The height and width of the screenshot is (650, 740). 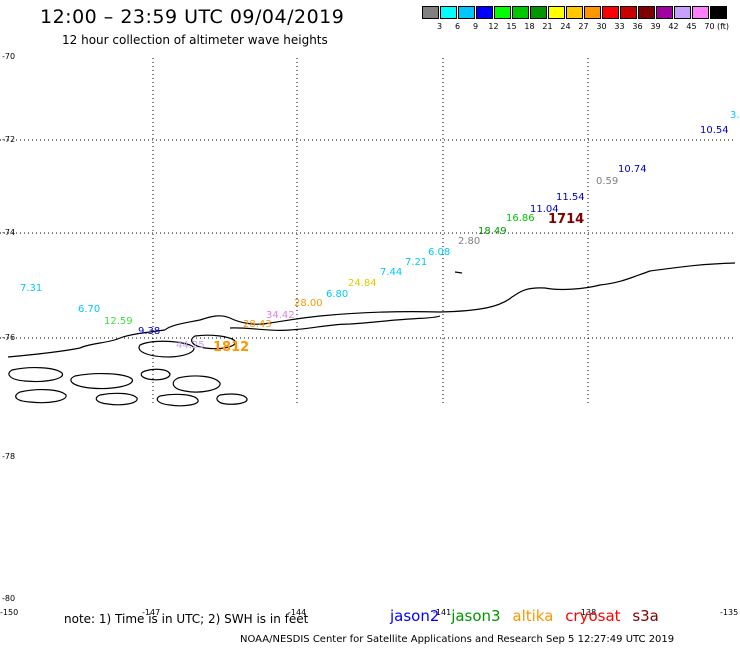 What do you see at coordinates (645, 616) in the screenshot?
I see `legend-s3a: s3a` at bounding box center [645, 616].